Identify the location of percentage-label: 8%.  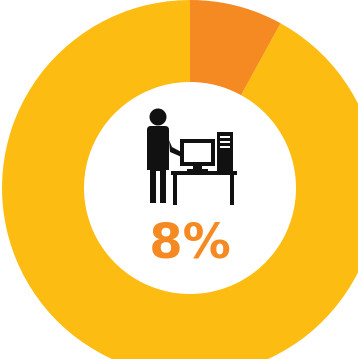
(190, 242).